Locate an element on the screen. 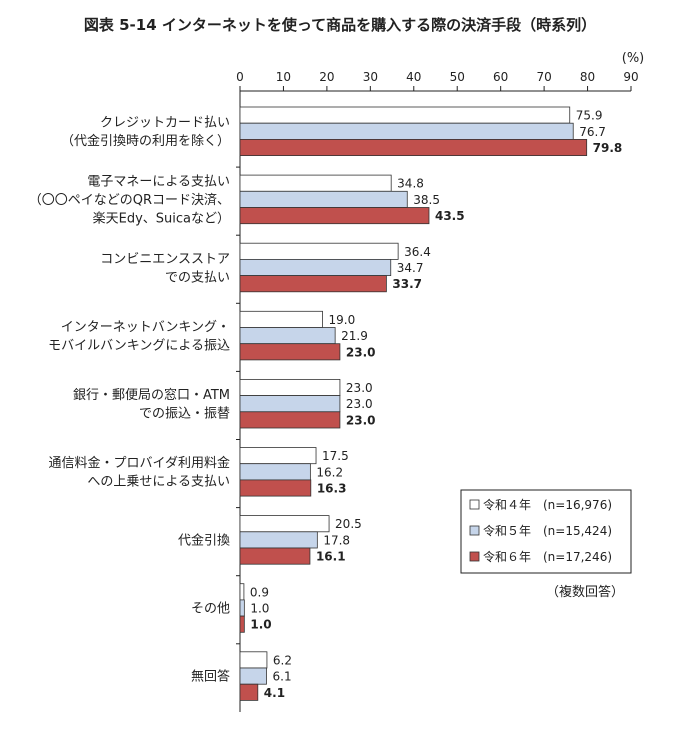 The image size is (681, 733). value-label: 16.2 is located at coordinates (329, 472).